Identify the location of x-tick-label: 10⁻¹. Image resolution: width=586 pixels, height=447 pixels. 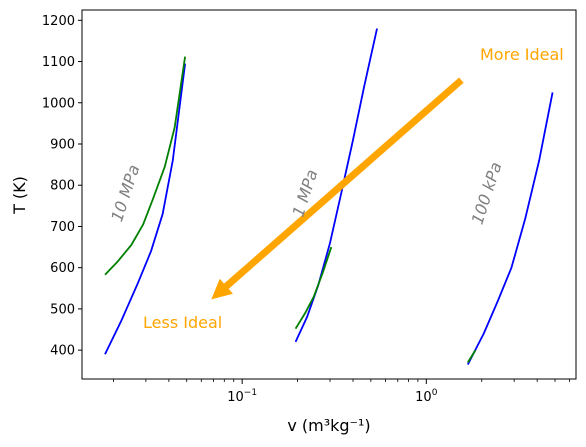
(242, 396).